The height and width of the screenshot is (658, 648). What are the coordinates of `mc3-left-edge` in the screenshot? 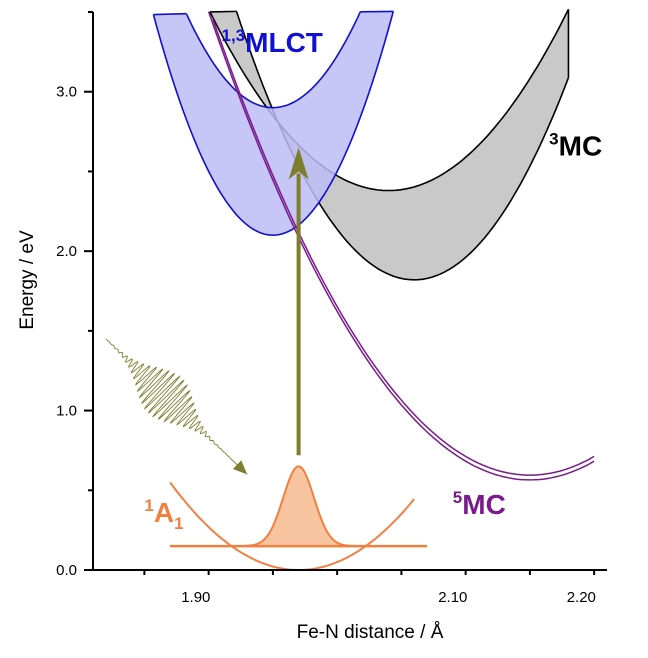 It's located at (223, 11).